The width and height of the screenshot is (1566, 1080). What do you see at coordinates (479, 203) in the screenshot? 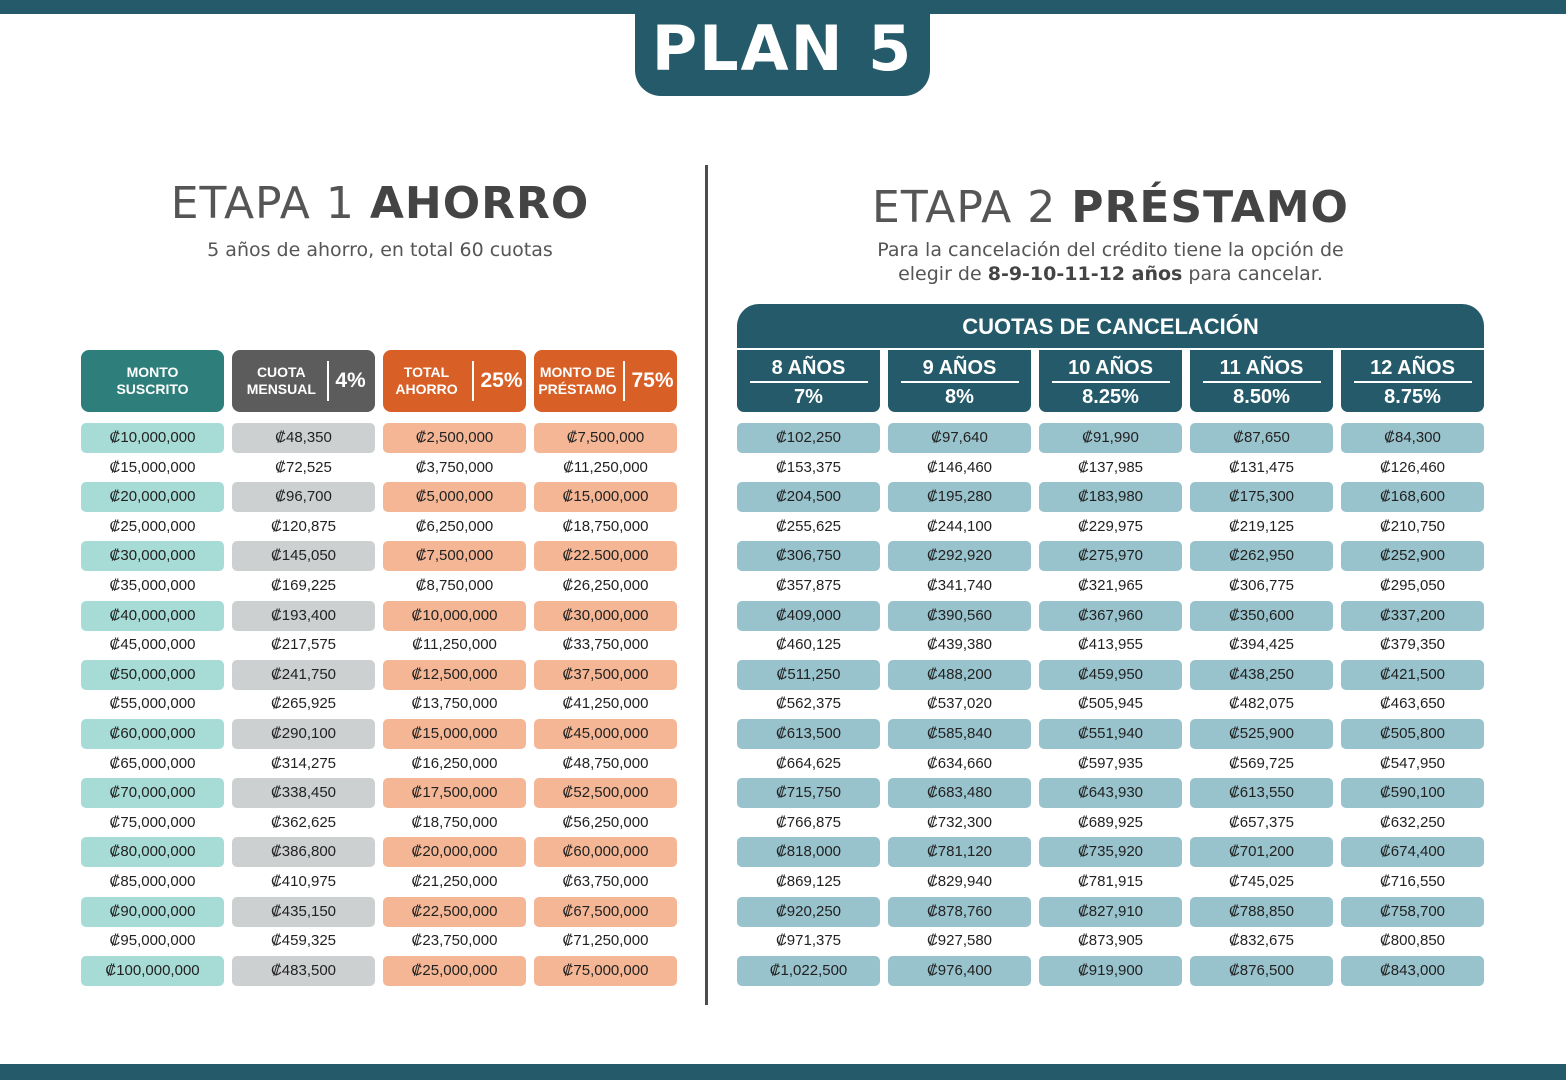
I see `stage1-title-bold: AHORRO` at bounding box center [479, 203].